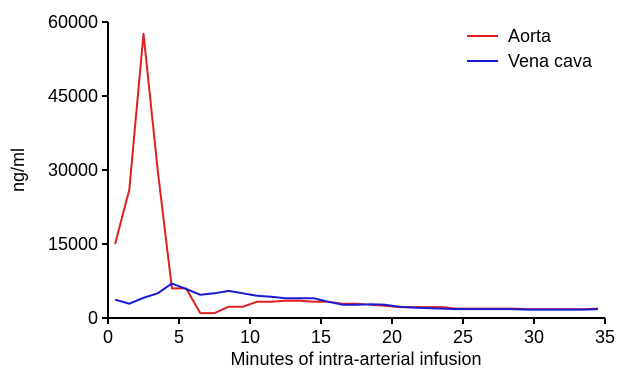 The height and width of the screenshot is (373, 626). I want to click on x-tick-label: 35, so click(605, 337).